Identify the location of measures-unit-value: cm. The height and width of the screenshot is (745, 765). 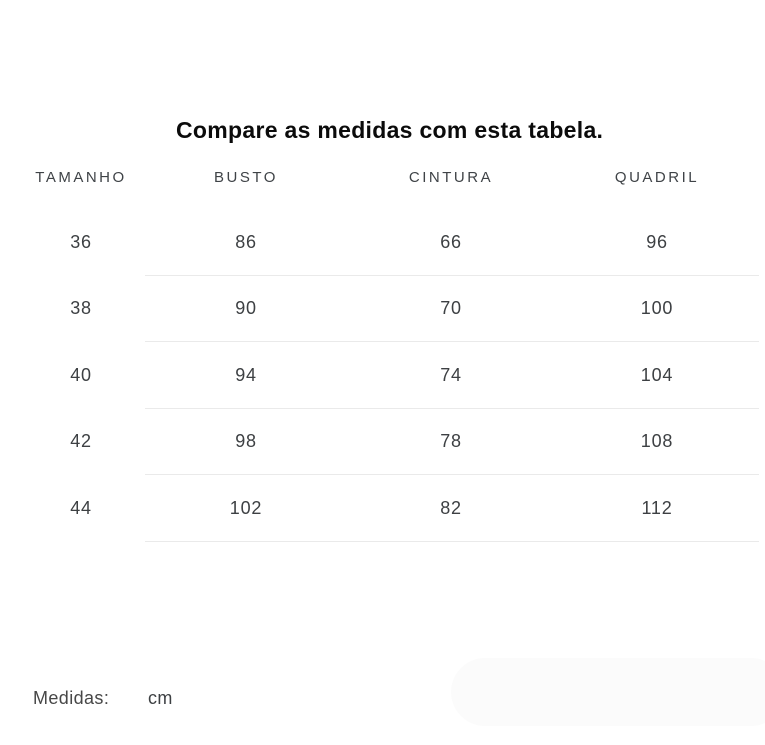
(160, 698).